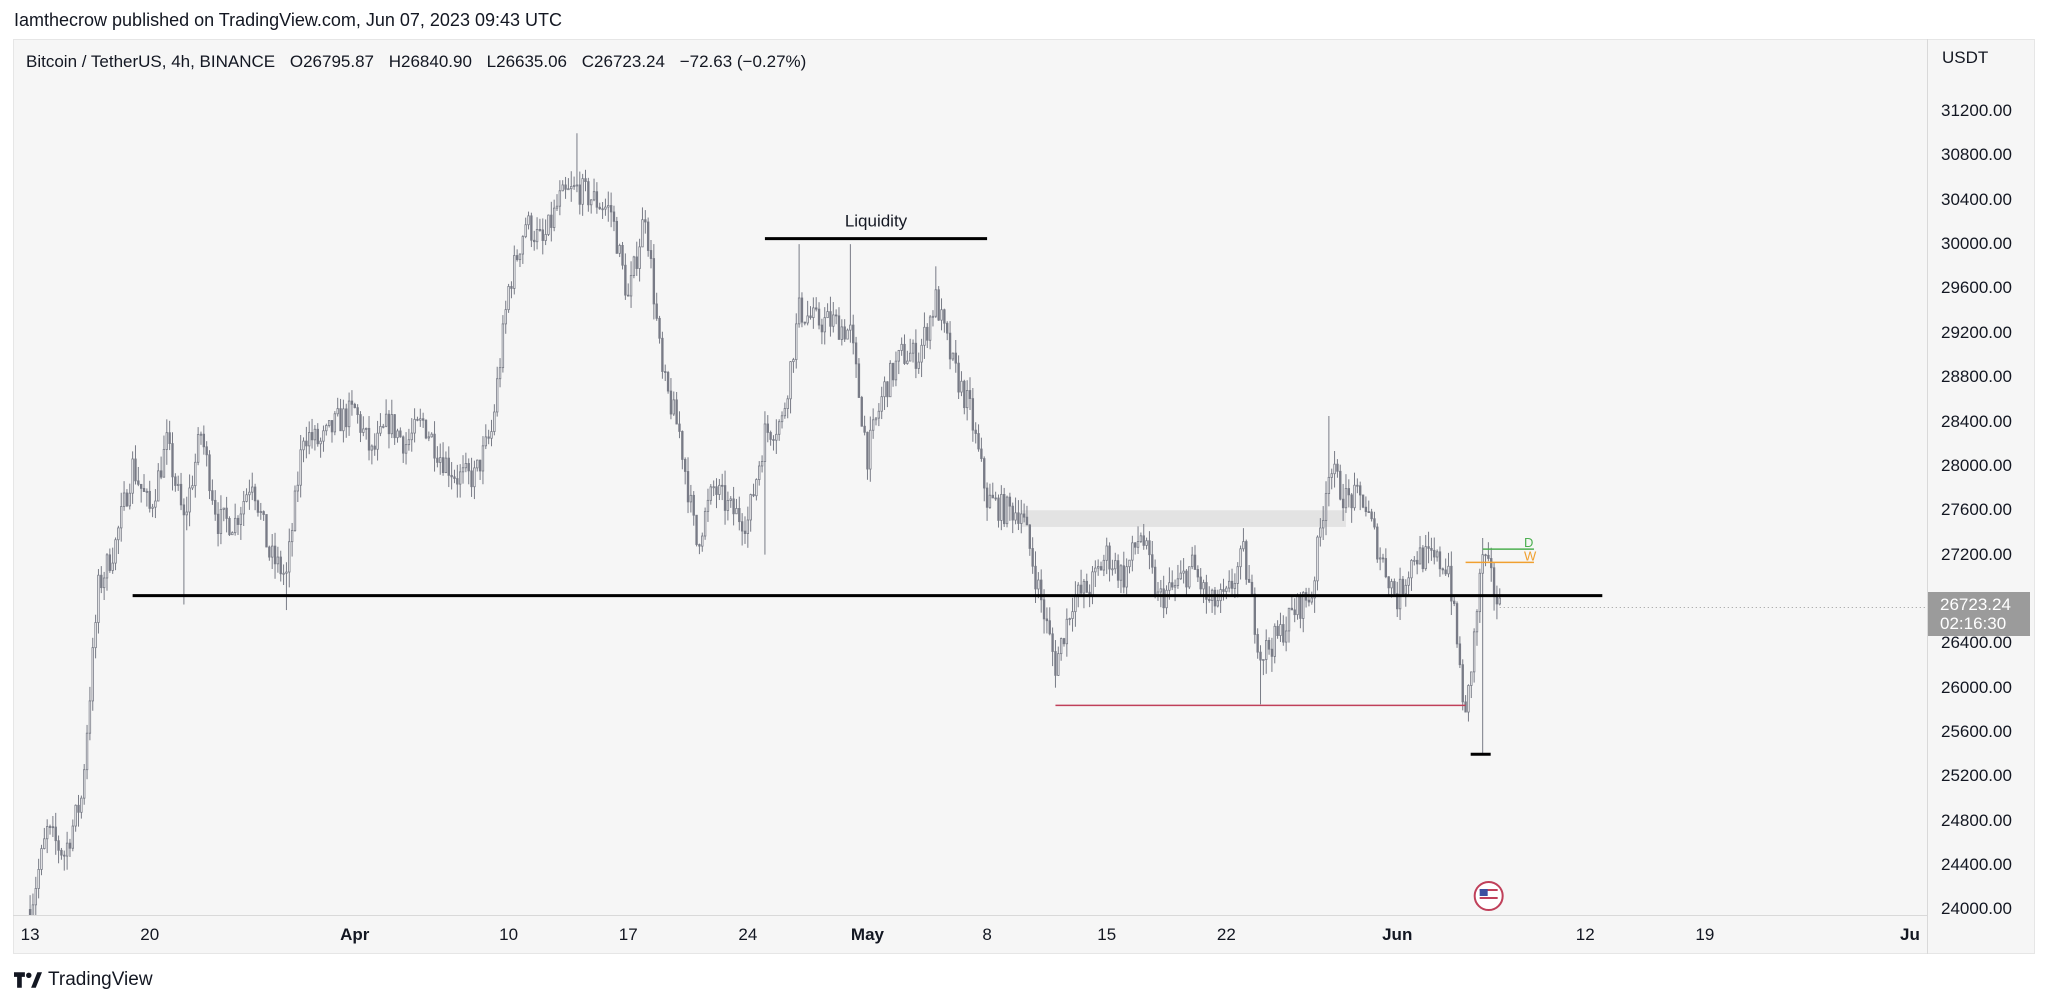 Image resolution: width=2048 pixels, height=1004 pixels. What do you see at coordinates (1976, 820) in the screenshot?
I see `price-tick-label: 24800.00` at bounding box center [1976, 820].